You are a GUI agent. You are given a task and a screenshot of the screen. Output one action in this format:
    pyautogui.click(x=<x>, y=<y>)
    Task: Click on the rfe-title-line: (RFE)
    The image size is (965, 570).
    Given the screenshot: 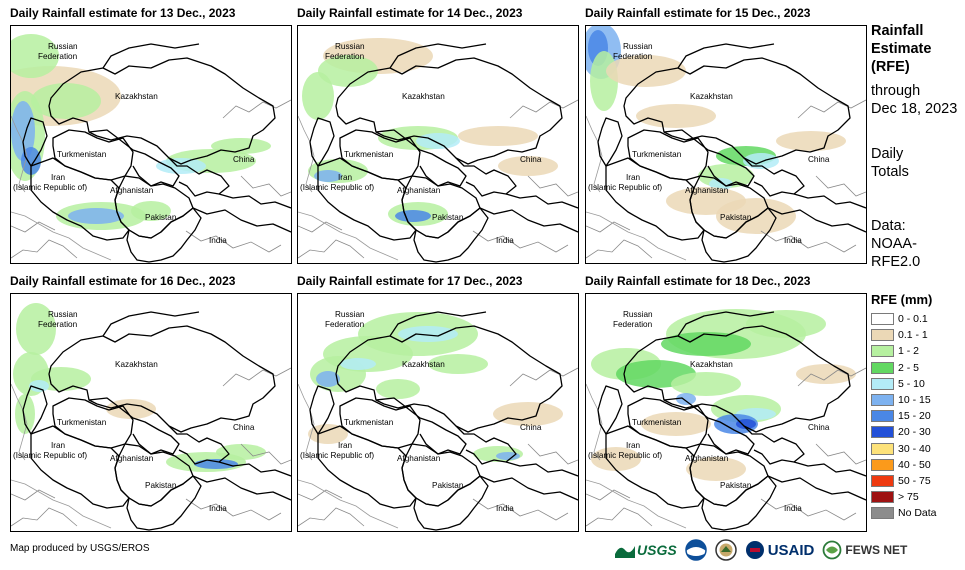 What is the action you would take?
    pyautogui.click(x=890, y=67)
    